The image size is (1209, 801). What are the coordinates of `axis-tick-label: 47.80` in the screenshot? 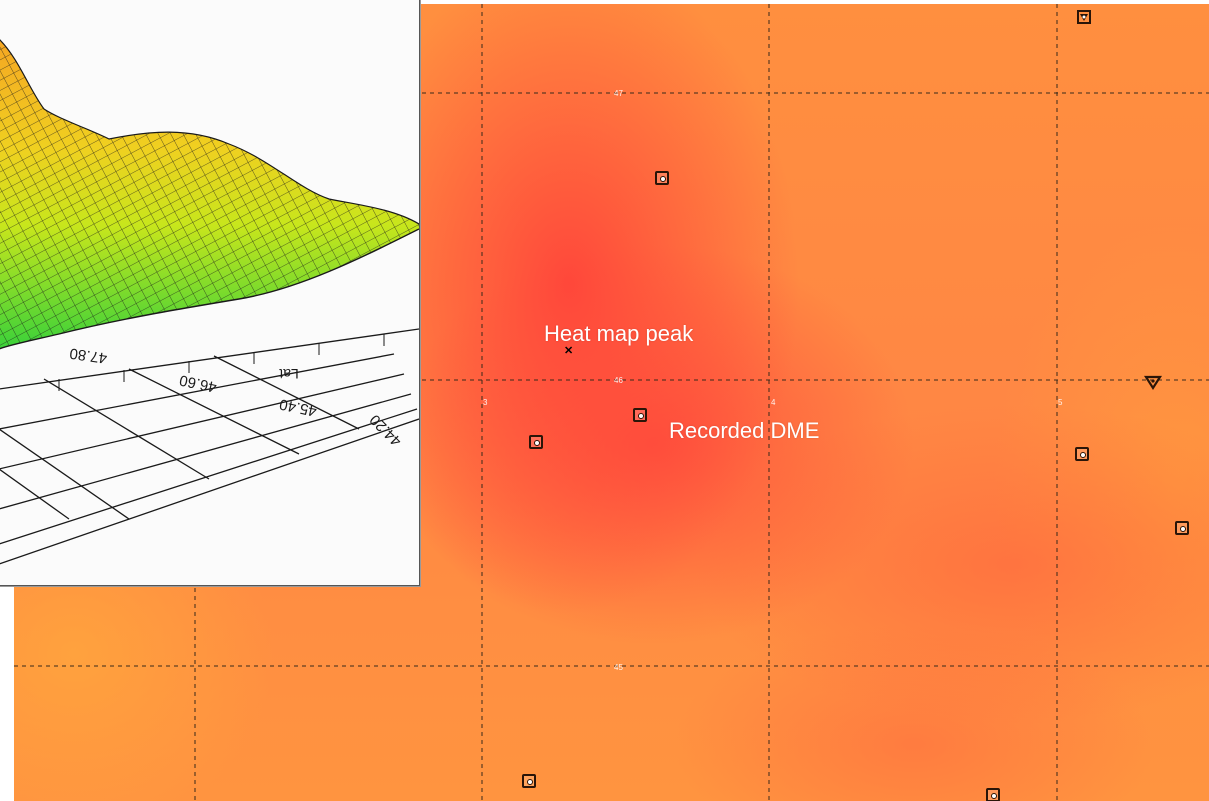 It's located at (89, 355).